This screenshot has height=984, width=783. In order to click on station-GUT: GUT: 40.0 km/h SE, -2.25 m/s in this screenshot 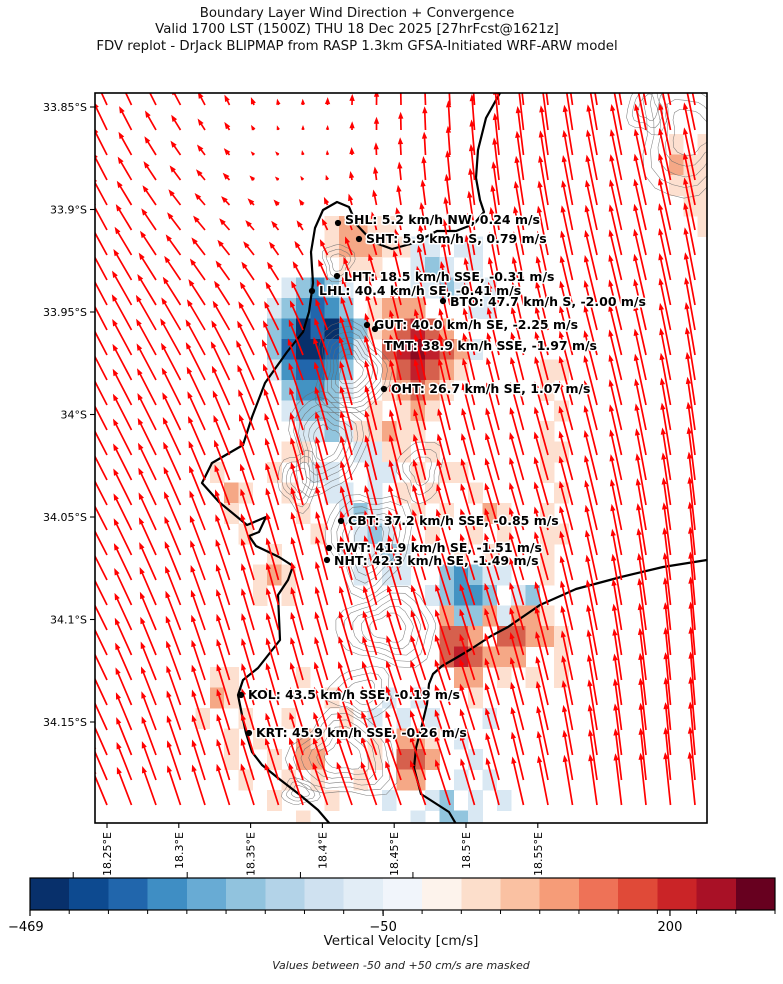, I will do `click(471, 325)`.